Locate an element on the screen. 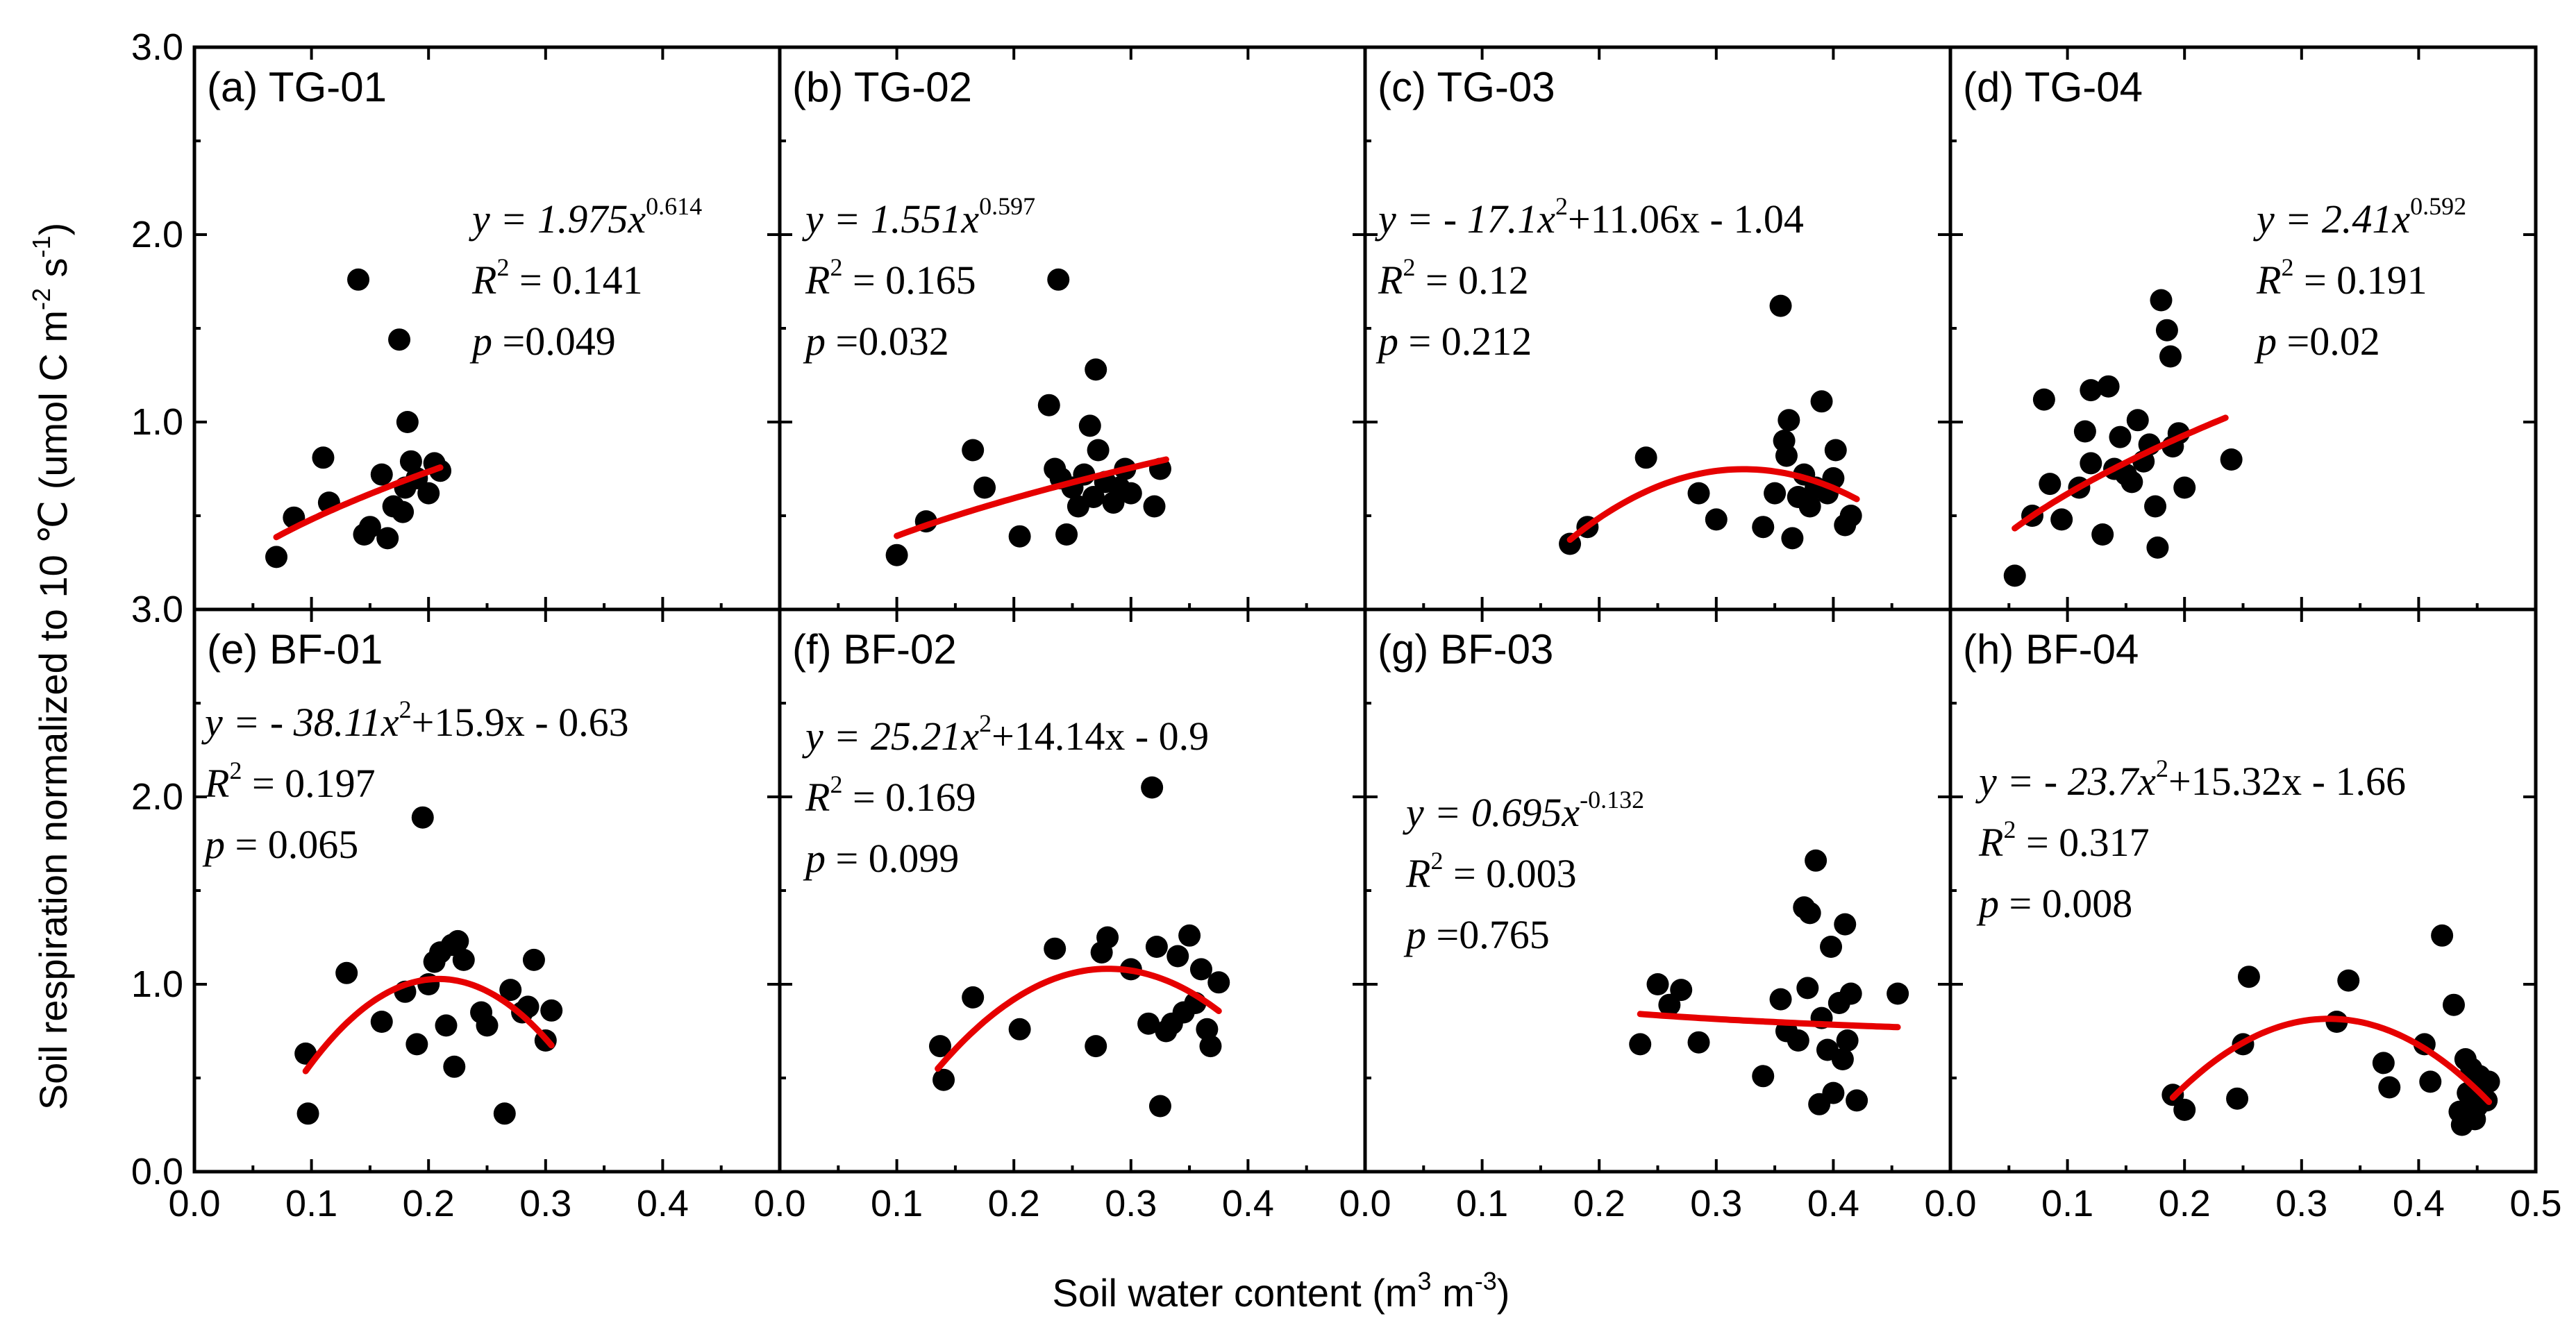 The width and height of the screenshot is (2576, 1323). y-tick-label: 0.0 is located at coordinates (157, 1172).